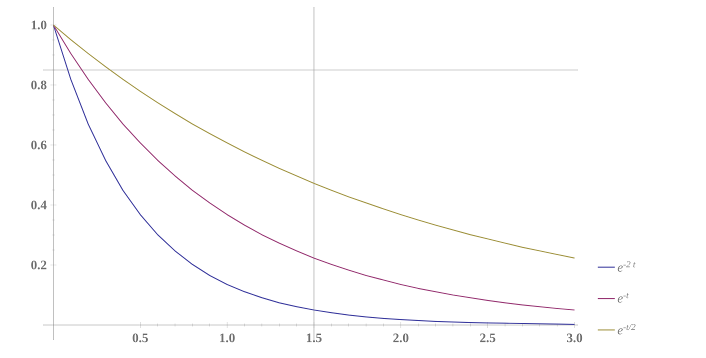  I want to click on y-tick-label: 0.2, so click(38, 265).